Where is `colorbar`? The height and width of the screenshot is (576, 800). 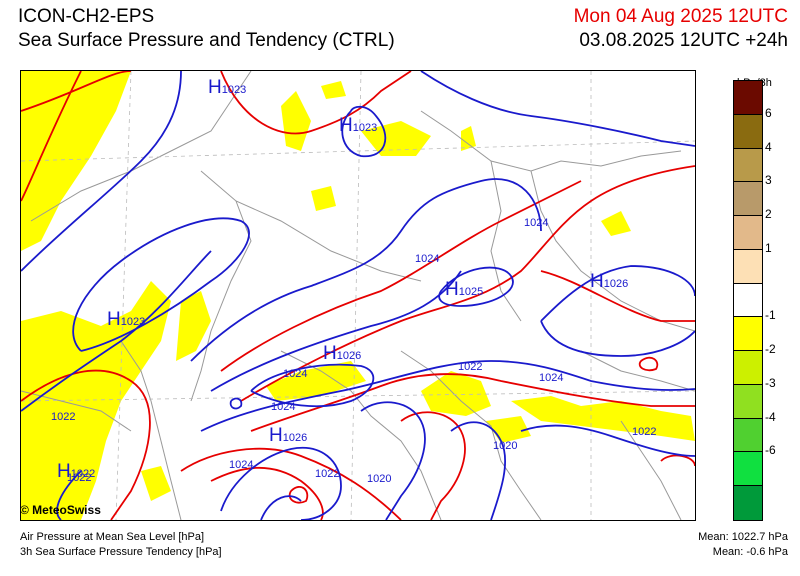 colorbar is located at coordinates (748, 300).